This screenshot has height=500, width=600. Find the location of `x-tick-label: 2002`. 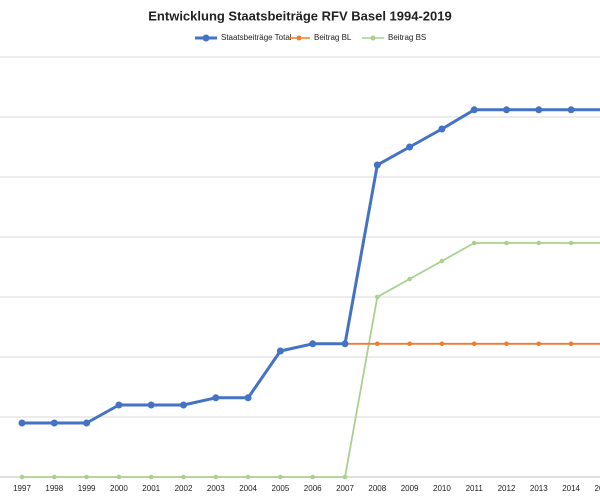

x-tick-label: 2002 is located at coordinates (184, 488).